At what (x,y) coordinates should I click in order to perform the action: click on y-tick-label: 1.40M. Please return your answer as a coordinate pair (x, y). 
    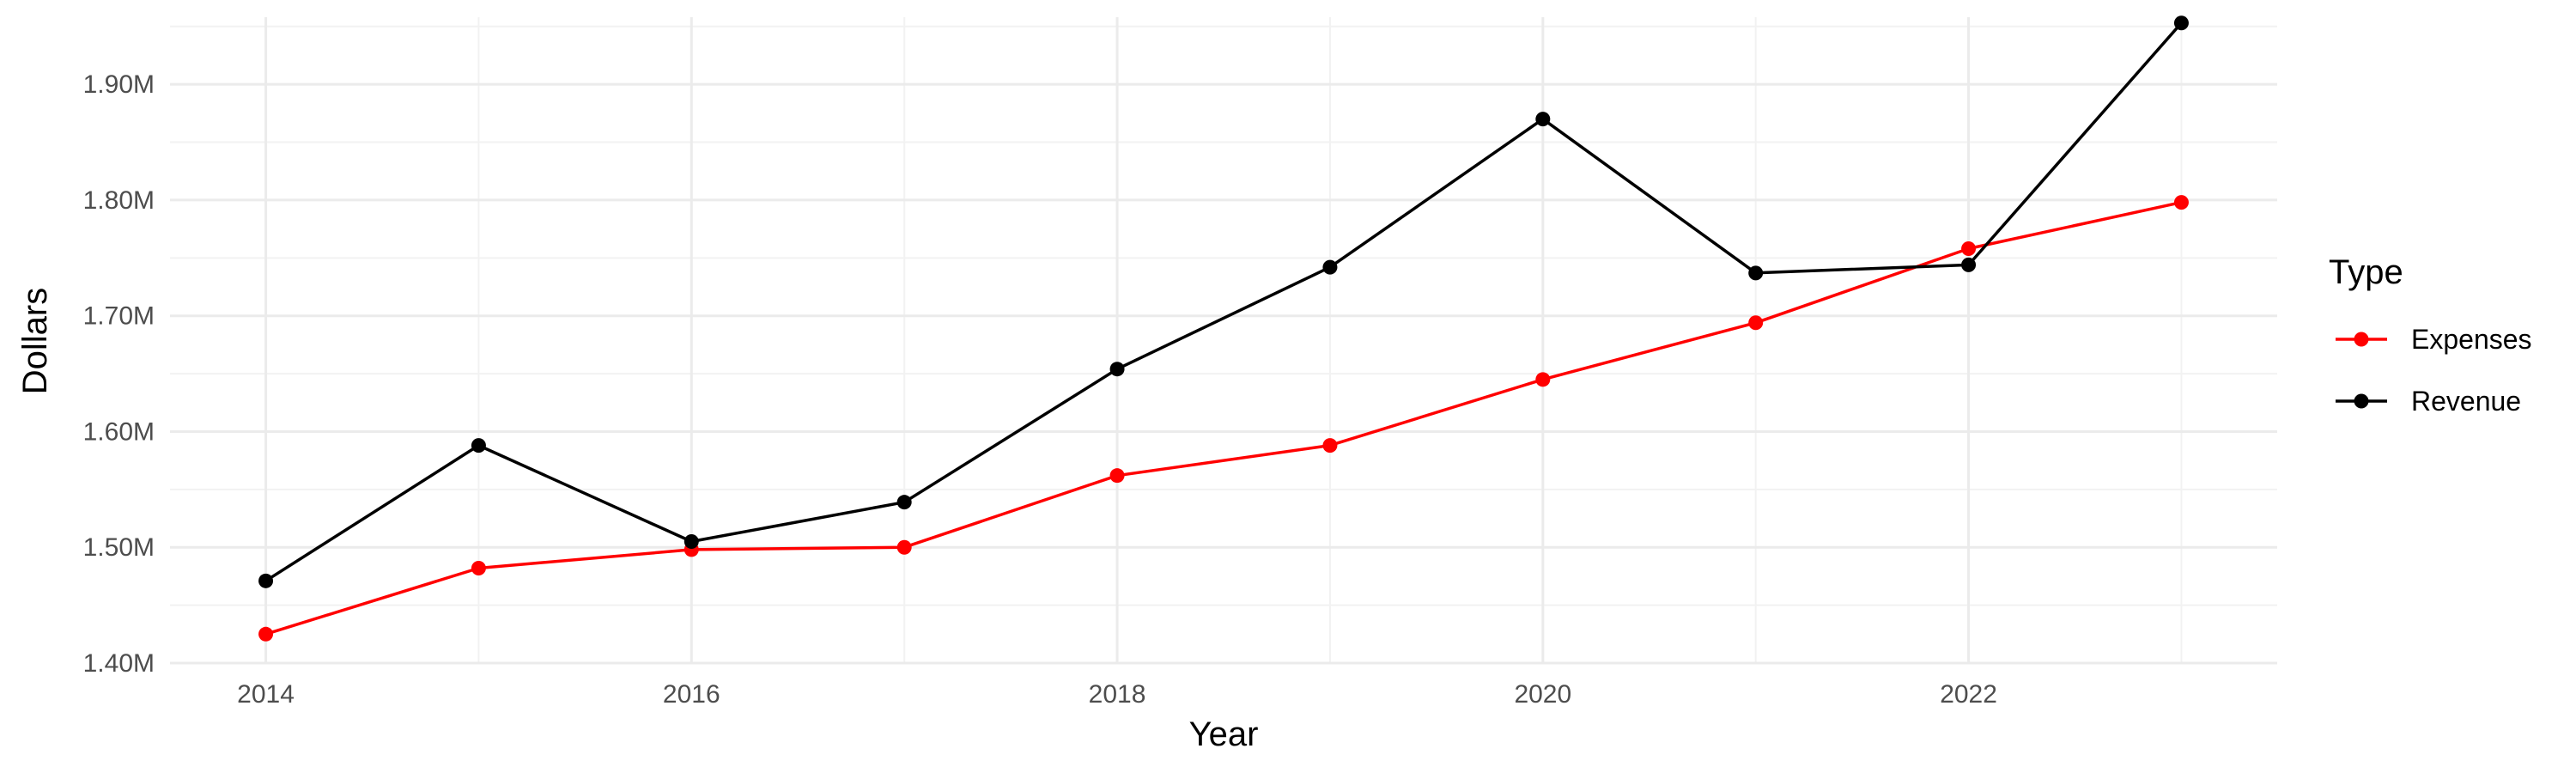
    Looking at the image, I should click on (119, 663).